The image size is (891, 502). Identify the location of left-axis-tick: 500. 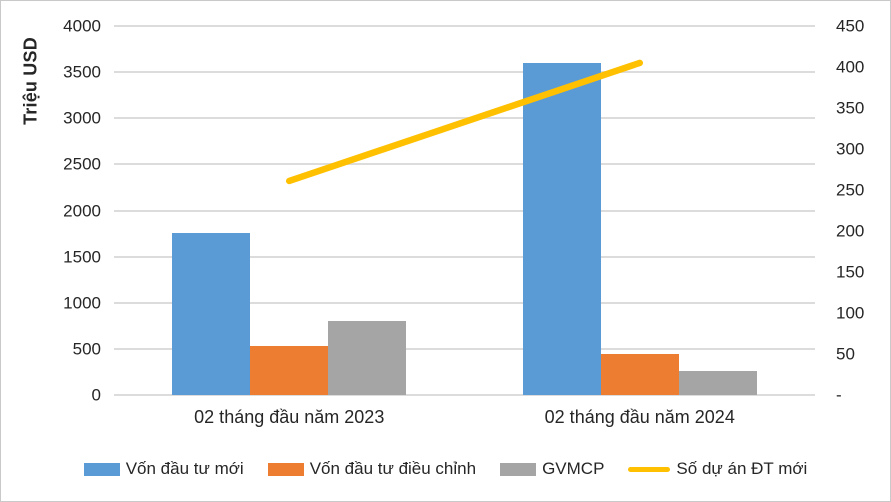
(86, 349).